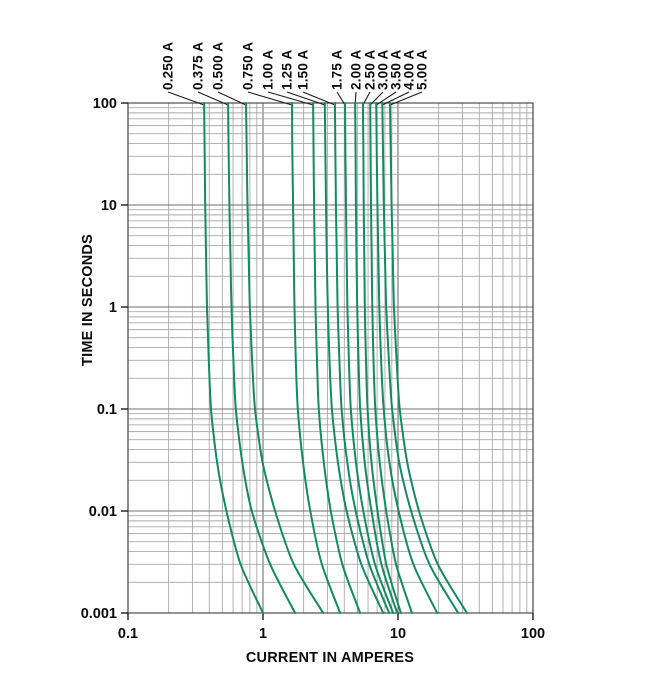 This screenshot has height=694, width=657. I want to click on curve-rating-label: 3.50 A, so click(396, 69).